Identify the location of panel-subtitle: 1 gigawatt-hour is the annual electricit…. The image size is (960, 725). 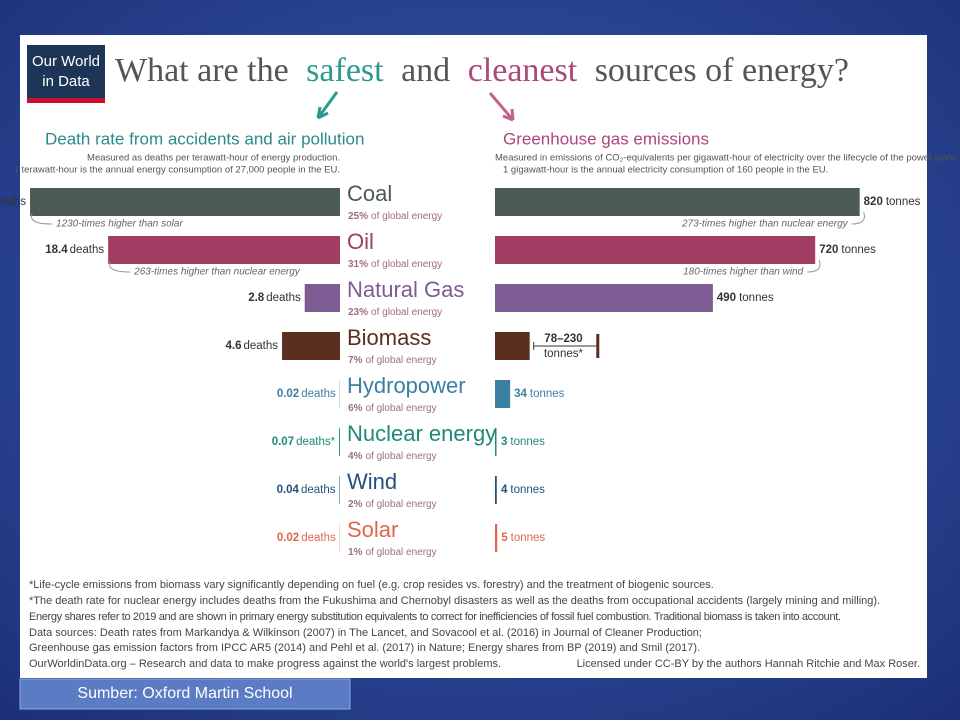
(665, 170).